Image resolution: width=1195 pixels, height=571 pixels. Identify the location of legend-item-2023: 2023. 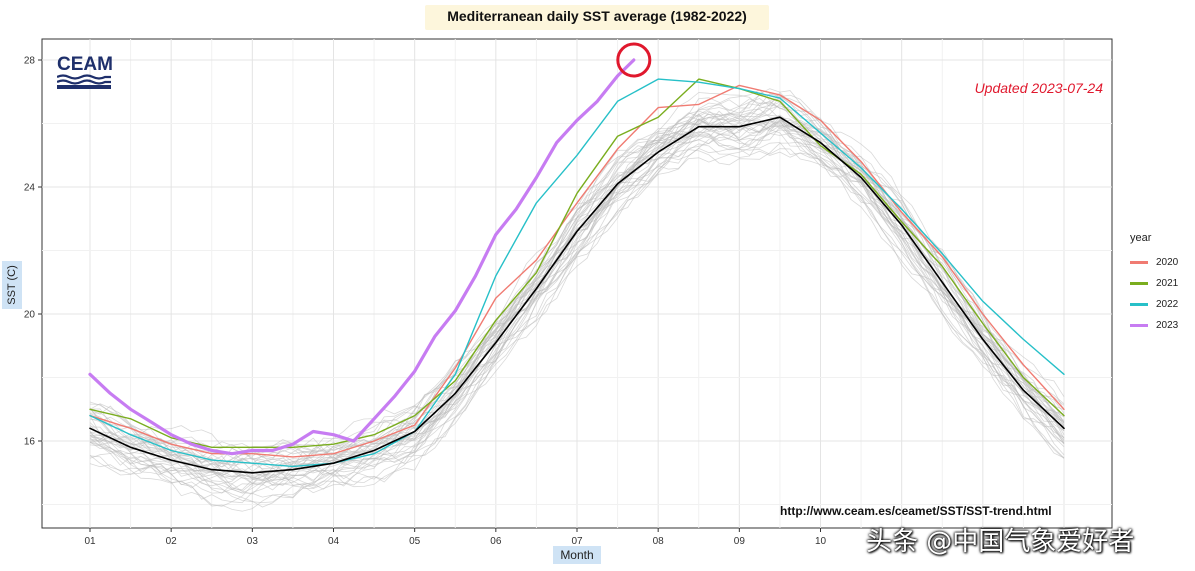
(1154, 325).